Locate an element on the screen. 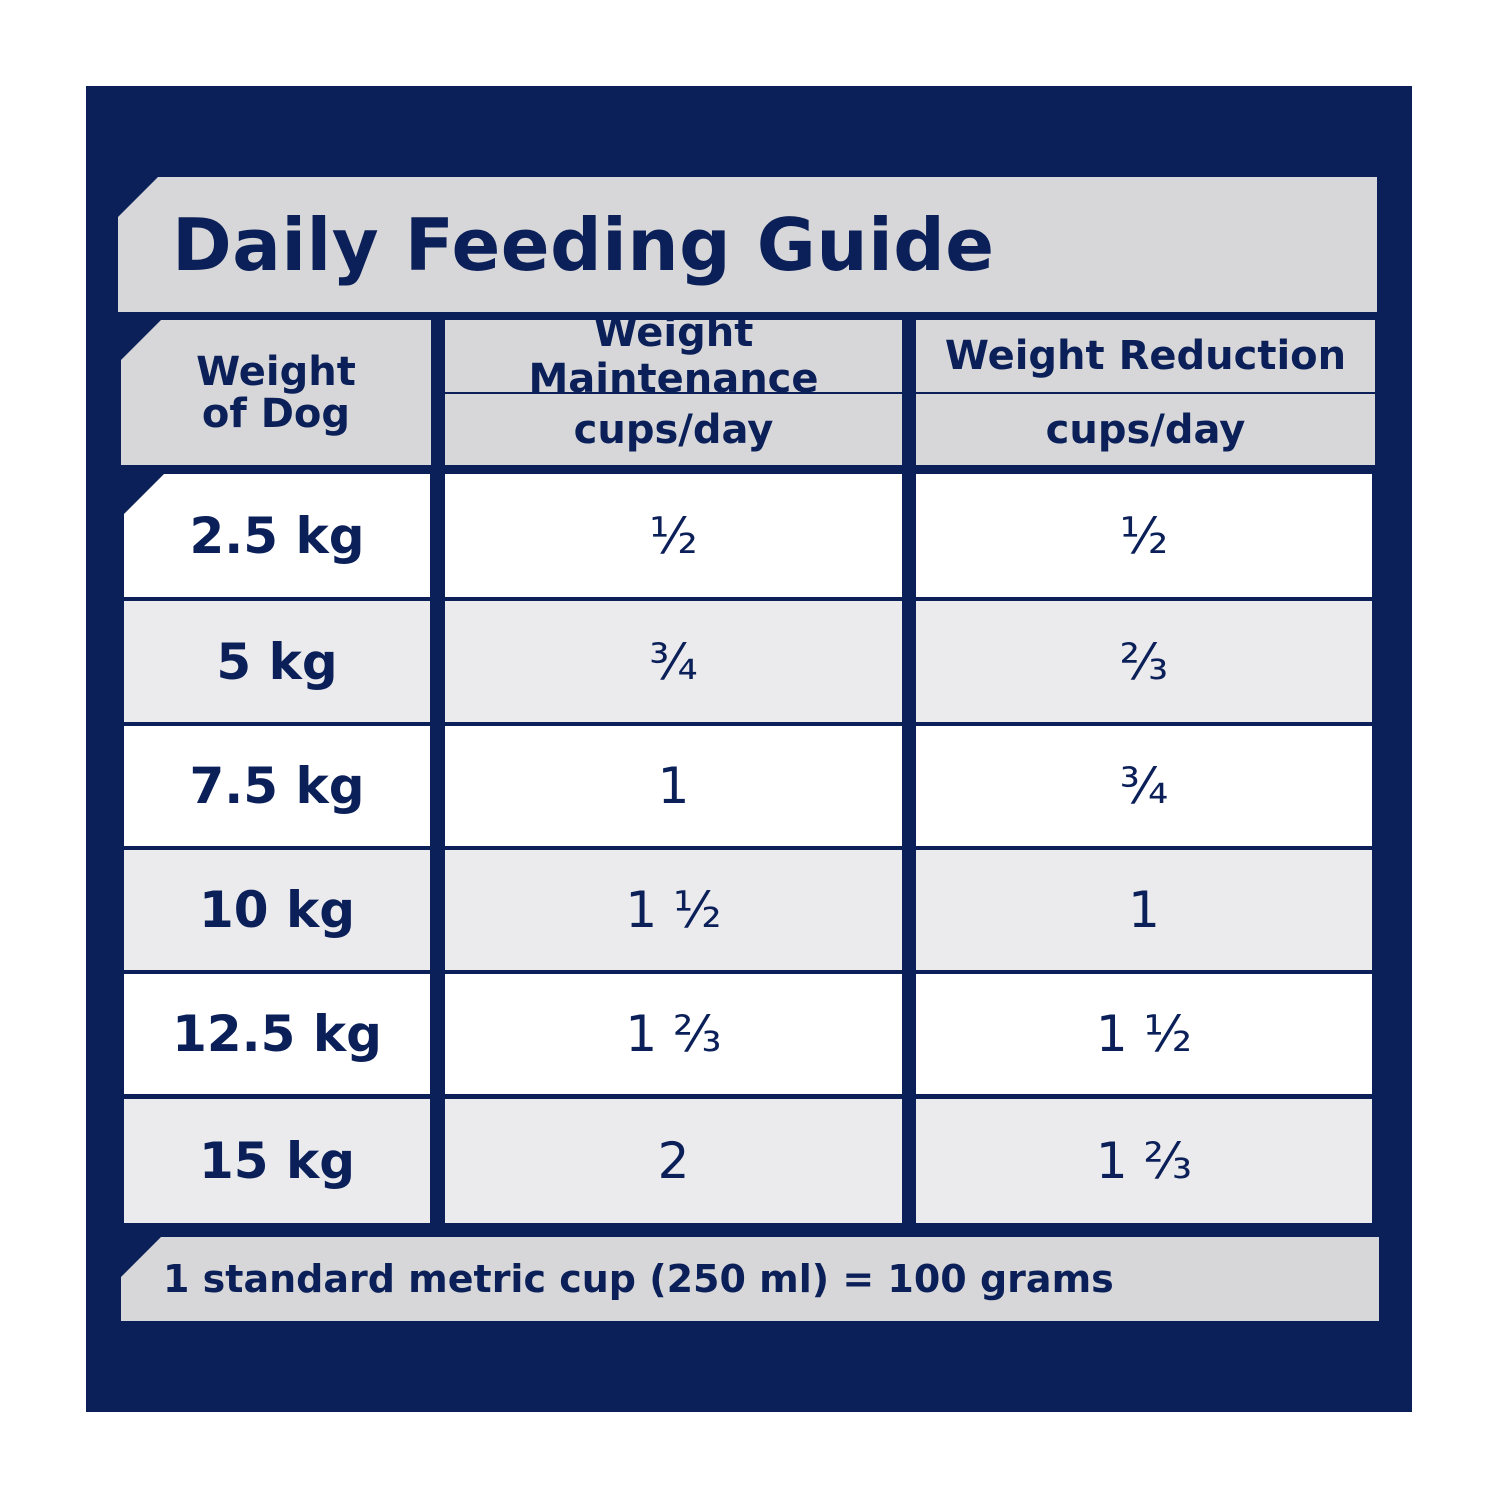 This screenshot has width=1500, height=1500. row-reduction-cell: ⅔ is located at coordinates (1144, 661).